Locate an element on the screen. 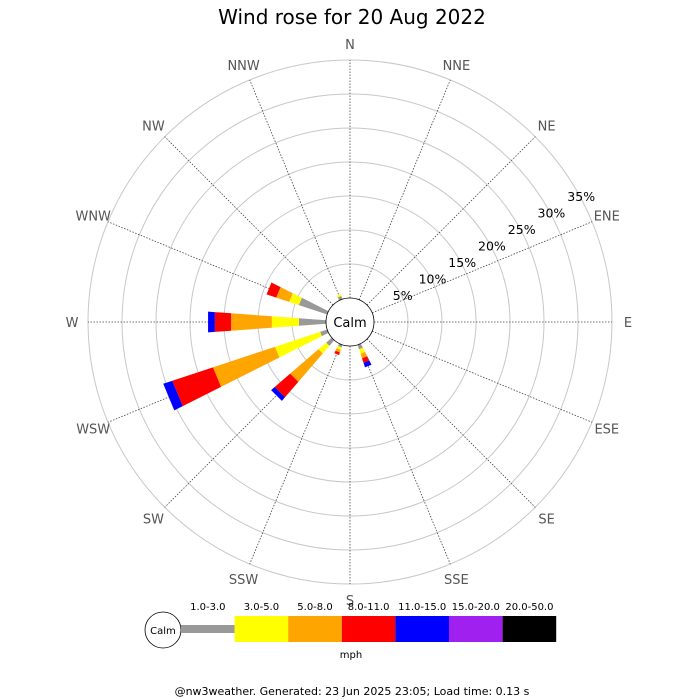 The width and height of the screenshot is (700, 700). legend-range-label: 5.0-8.0 is located at coordinates (314, 607).